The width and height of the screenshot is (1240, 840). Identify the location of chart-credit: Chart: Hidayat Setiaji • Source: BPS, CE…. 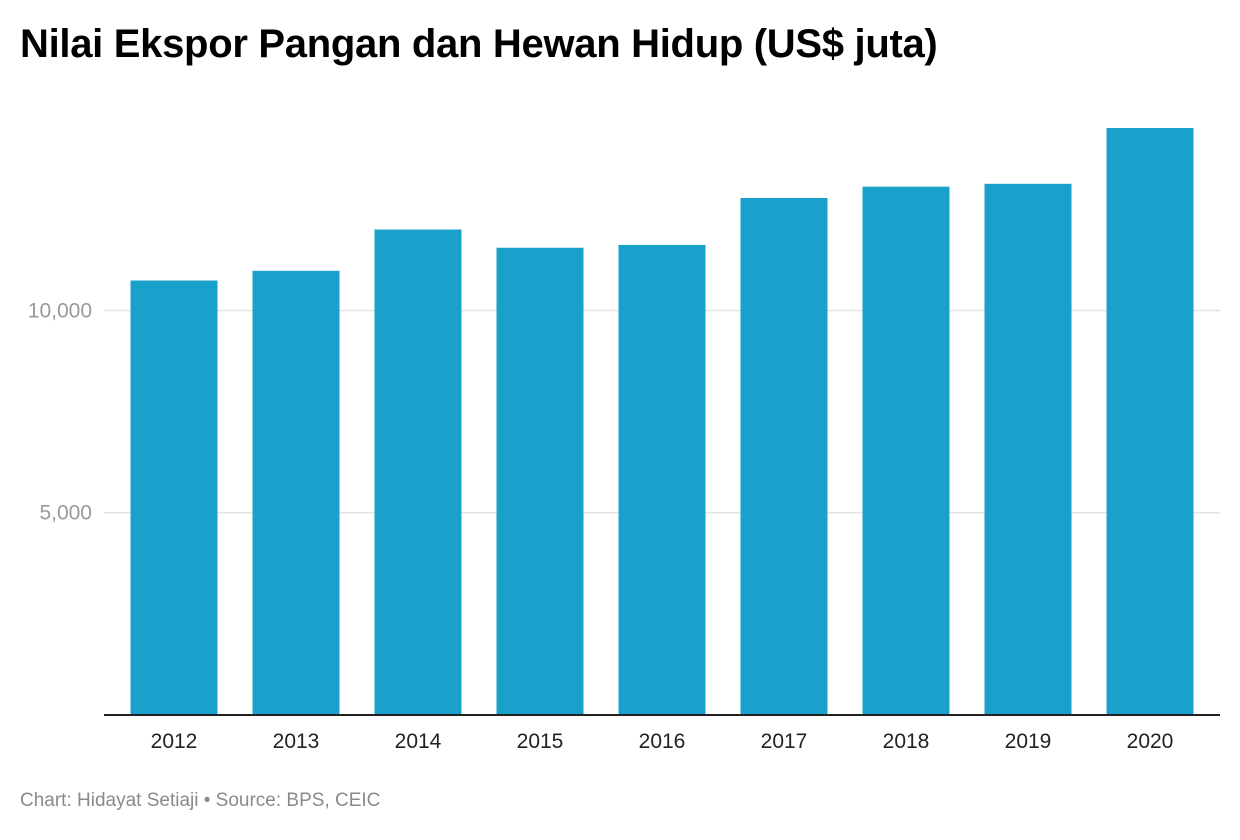
(200, 800).